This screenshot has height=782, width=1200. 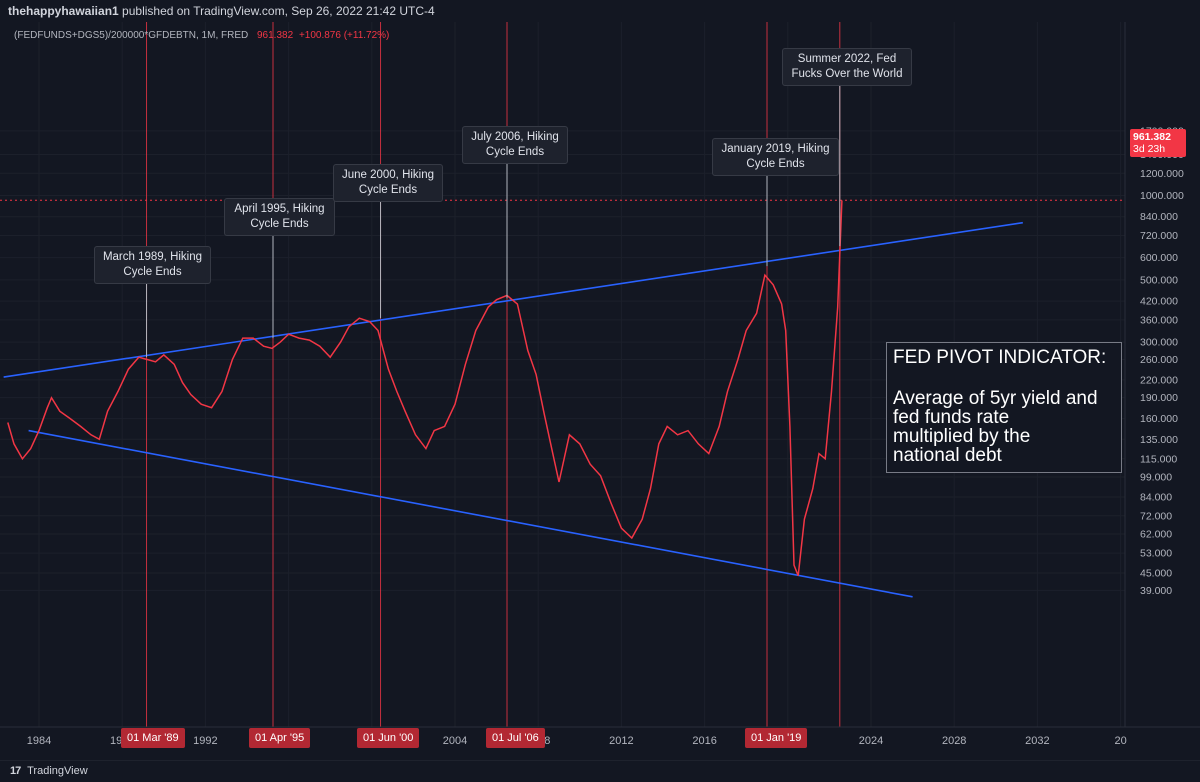 What do you see at coordinates (152, 272) in the screenshot?
I see `callout-1989-line2: Cycle Ends` at bounding box center [152, 272].